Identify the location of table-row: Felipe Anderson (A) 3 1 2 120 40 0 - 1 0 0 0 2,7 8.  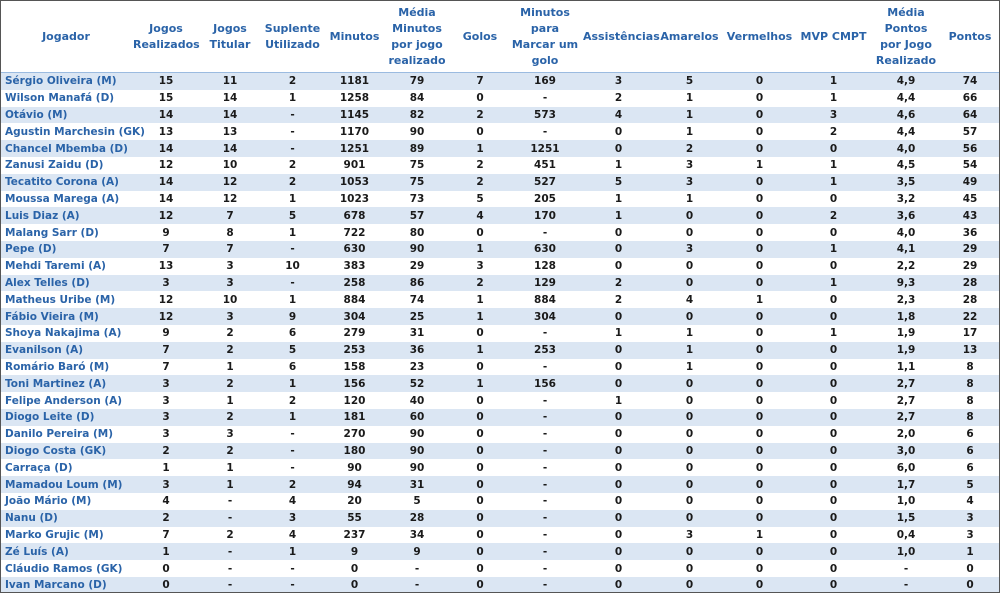
(500, 400).